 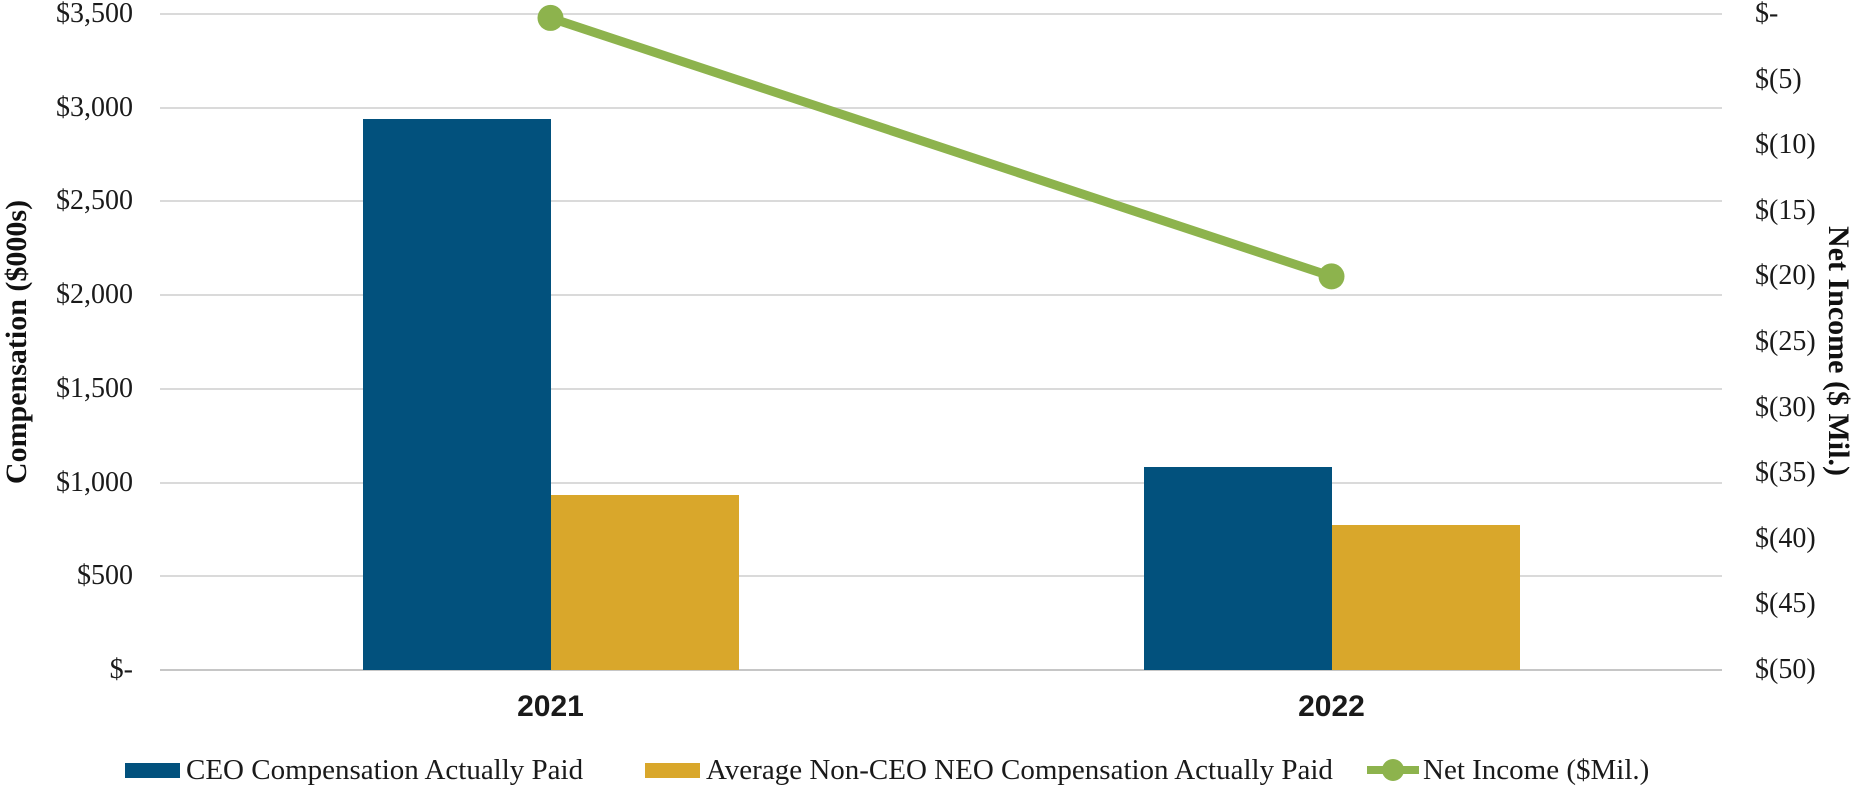 What do you see at coordinates (121, 669) in the screenshot?
I see `left-axis-tick: $-` at bounding box center [121, 669].